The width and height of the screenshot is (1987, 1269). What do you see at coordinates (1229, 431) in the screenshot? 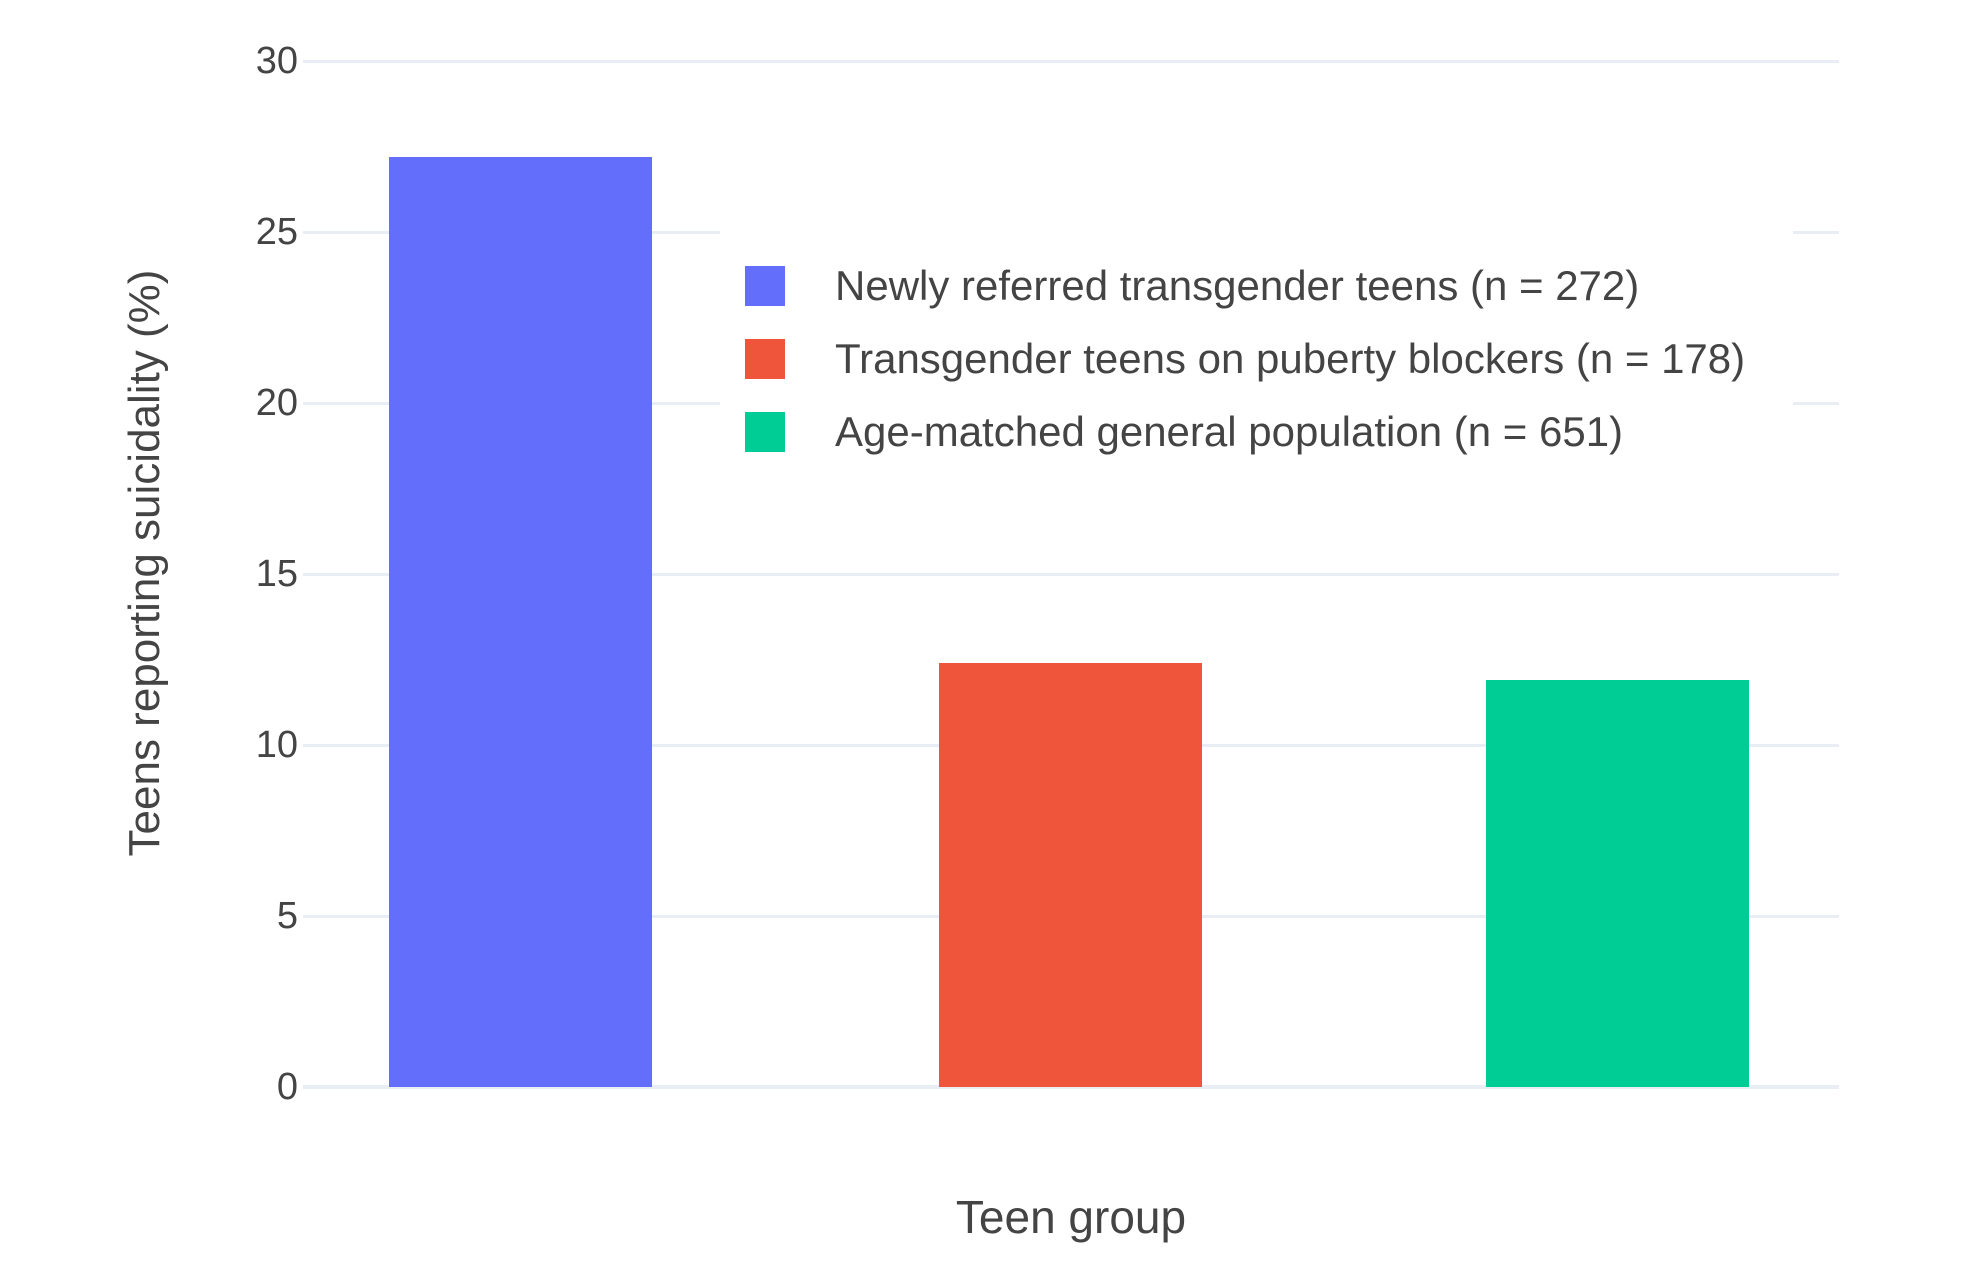
I see `legend-label: Age-matched general population (n = 651)` at bounding box center [1229, 431].